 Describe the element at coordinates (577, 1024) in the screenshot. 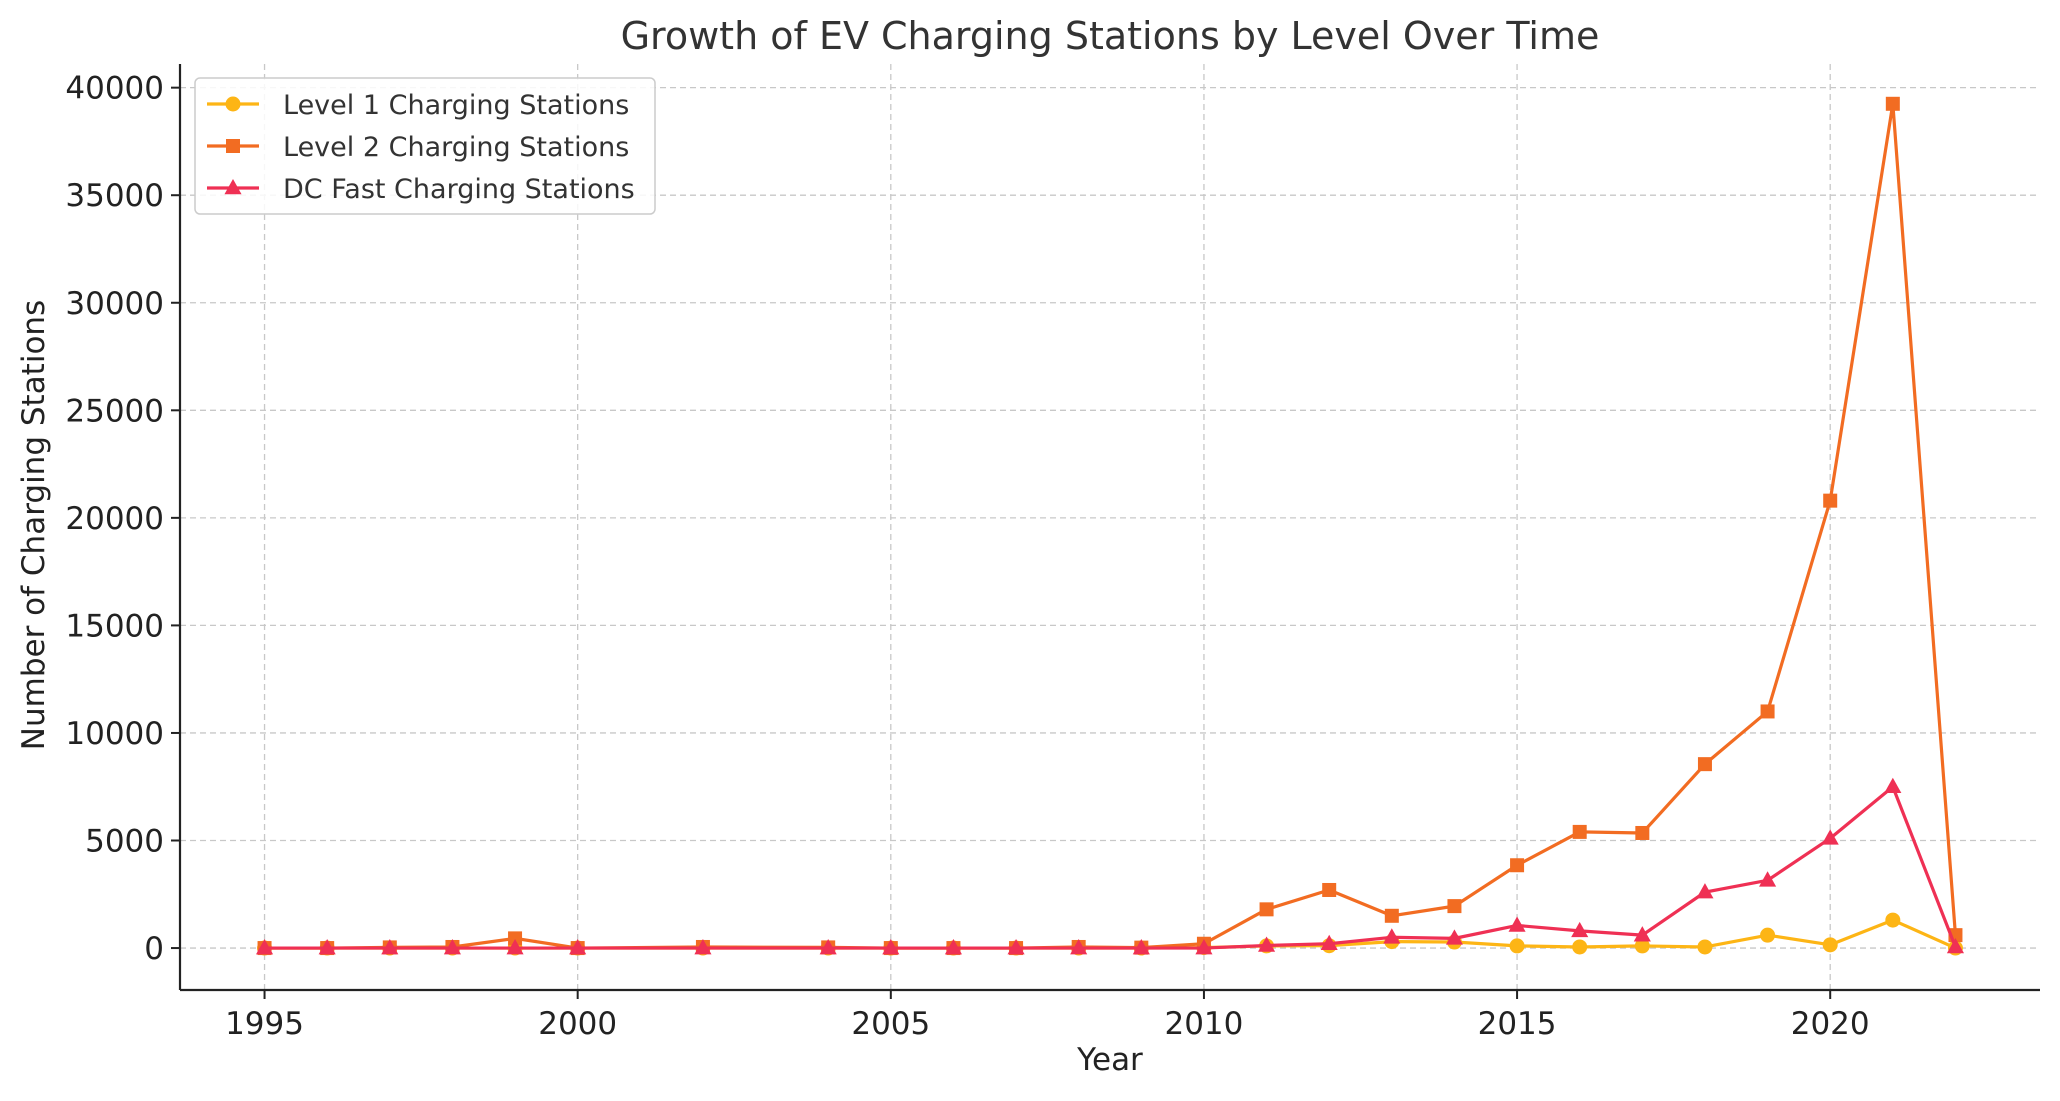

I see `x-tick-label: 2000` at that location.